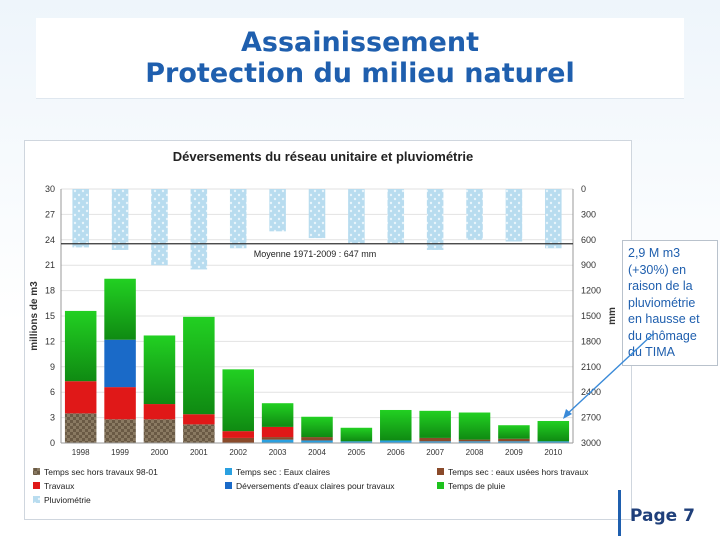  Describe the element at coordinates (315, 486) in the screenshot. I see `legend-label: Déversements d'eaux claires pour travaux` at that location.